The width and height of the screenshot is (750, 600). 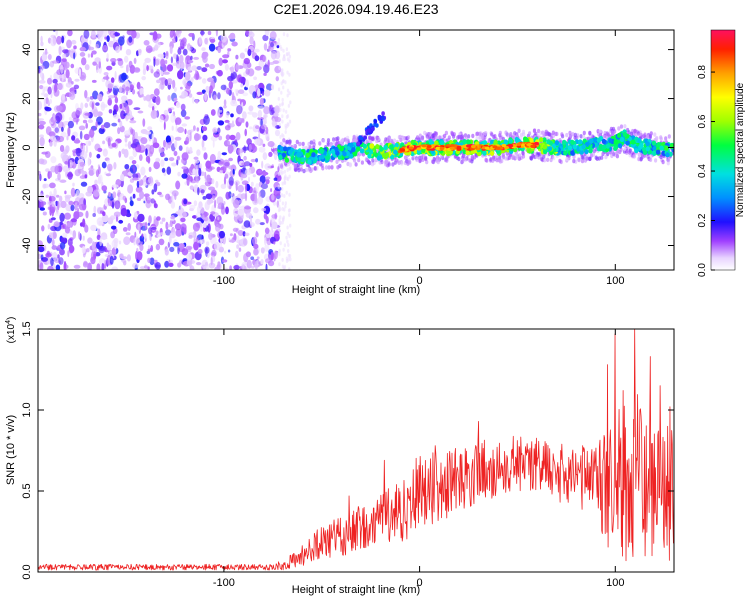 I want to click on y-tick-label: 0.5, so click(x=27, y=490).